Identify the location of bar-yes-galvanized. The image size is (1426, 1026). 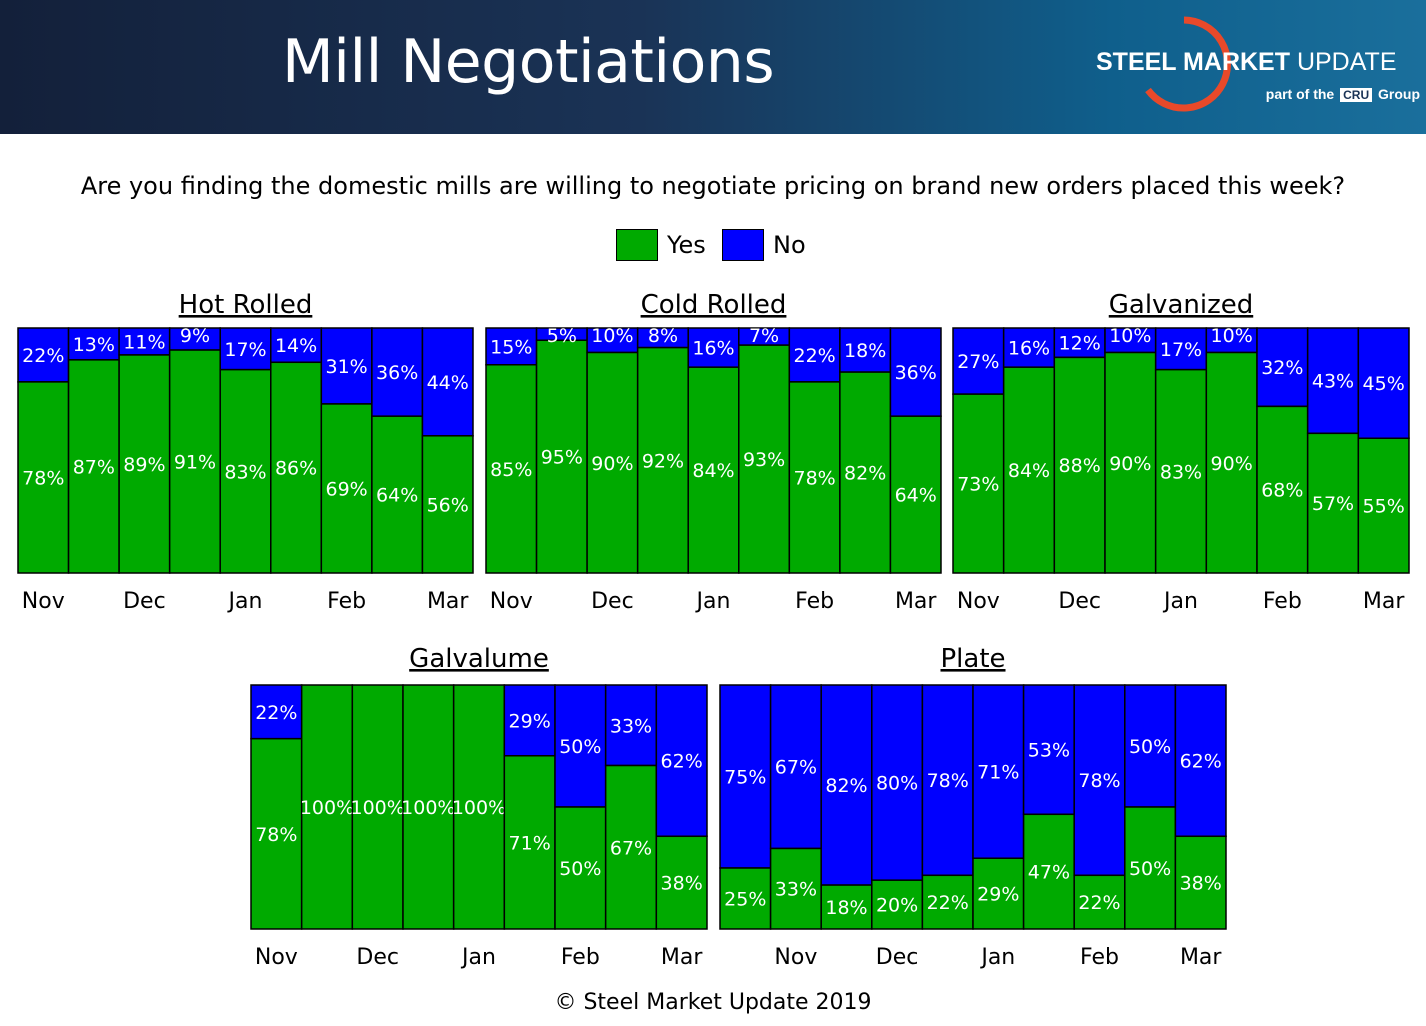
(1231, 462).